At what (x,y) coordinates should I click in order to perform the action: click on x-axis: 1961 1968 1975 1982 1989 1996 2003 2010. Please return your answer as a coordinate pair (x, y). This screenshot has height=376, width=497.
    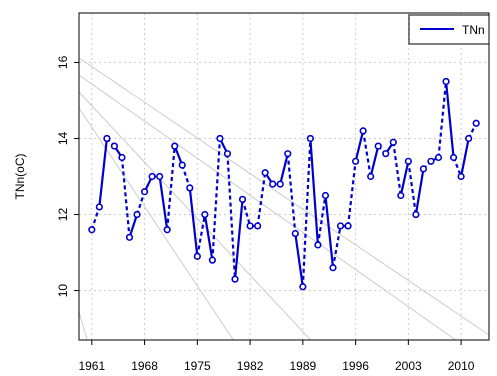
    Looking at the image, I should click on (276, 356).